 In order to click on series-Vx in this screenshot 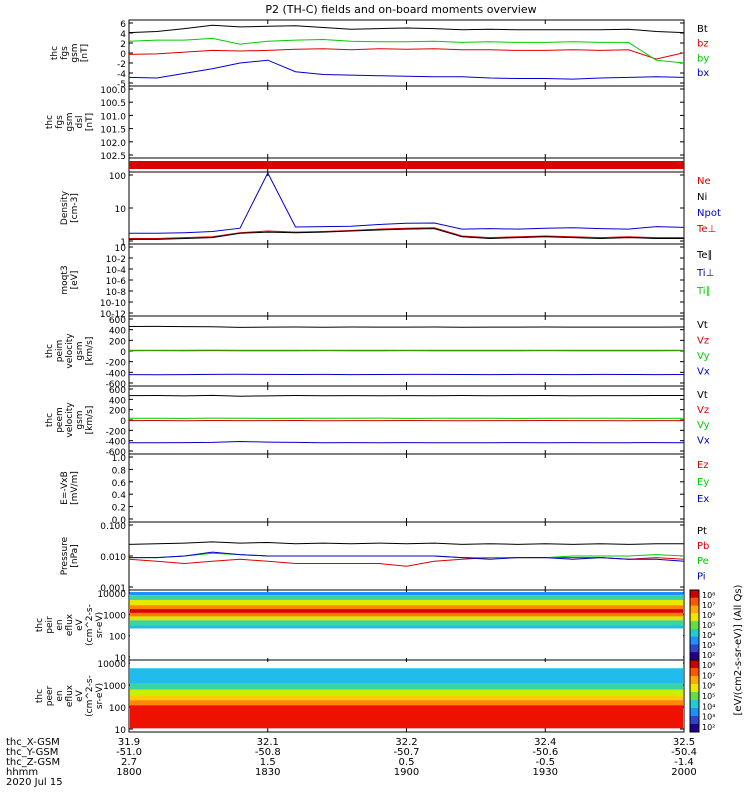, I will do `click(406, 442)`.